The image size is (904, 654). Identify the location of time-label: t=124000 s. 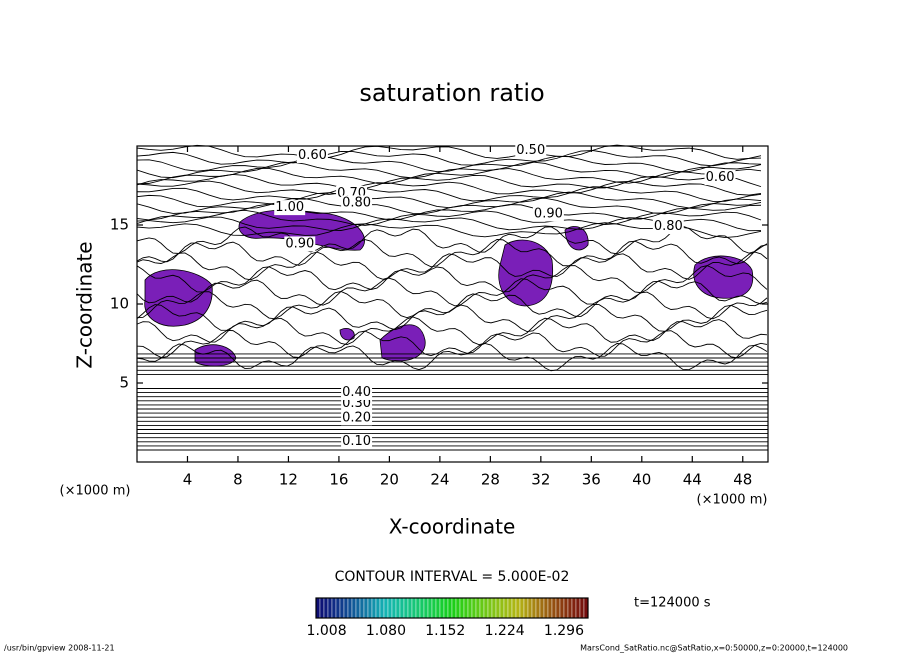
(672, 603).